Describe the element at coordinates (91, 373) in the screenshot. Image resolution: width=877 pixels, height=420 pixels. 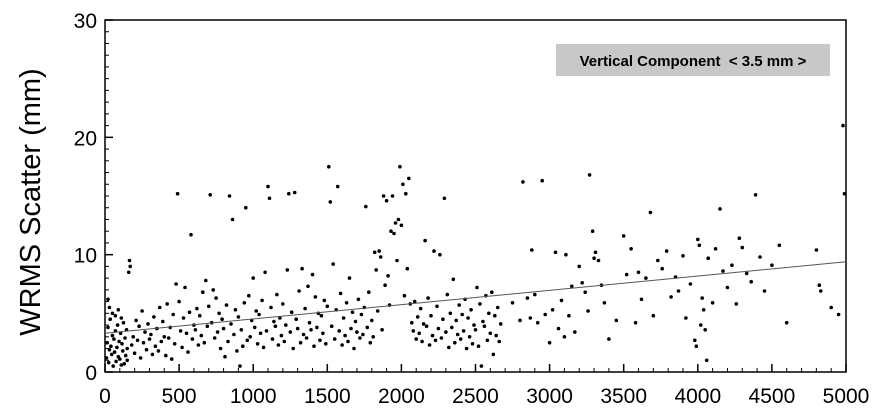
I see `y-tick-label: 0` at that location.